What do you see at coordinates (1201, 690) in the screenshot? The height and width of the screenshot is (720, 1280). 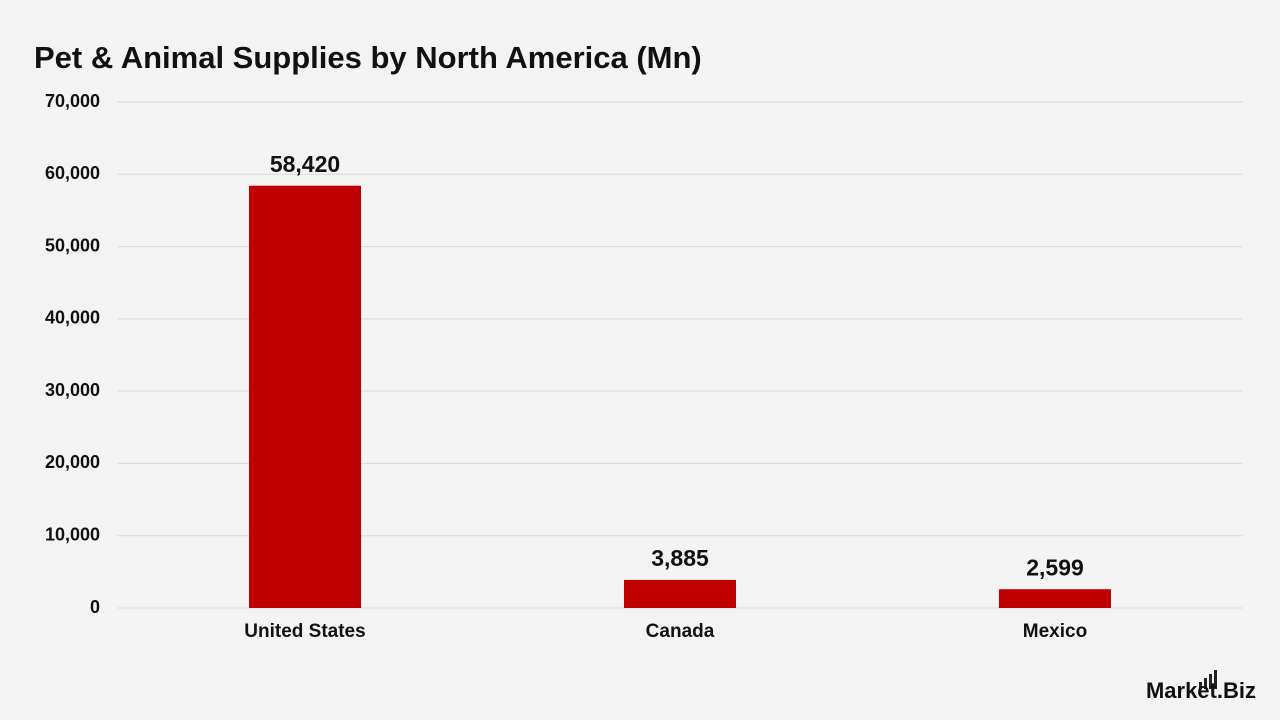 I see `brand-logo: Market.Biz` at bounding box center [1201, 690].